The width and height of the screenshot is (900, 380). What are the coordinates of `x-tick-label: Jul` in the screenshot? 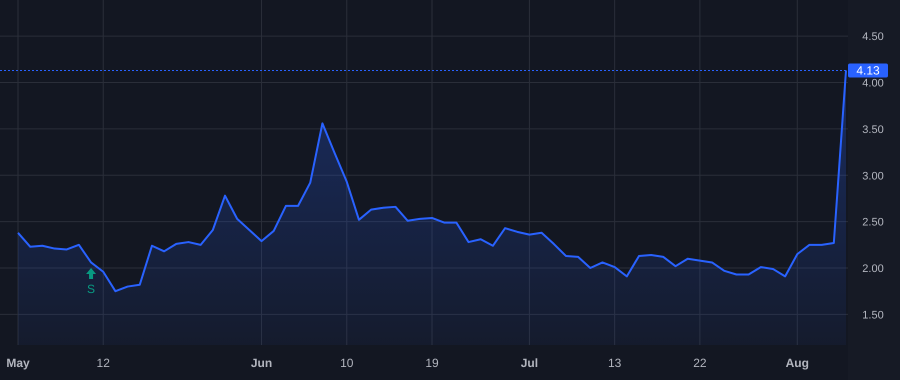 It's located at (529, 363).